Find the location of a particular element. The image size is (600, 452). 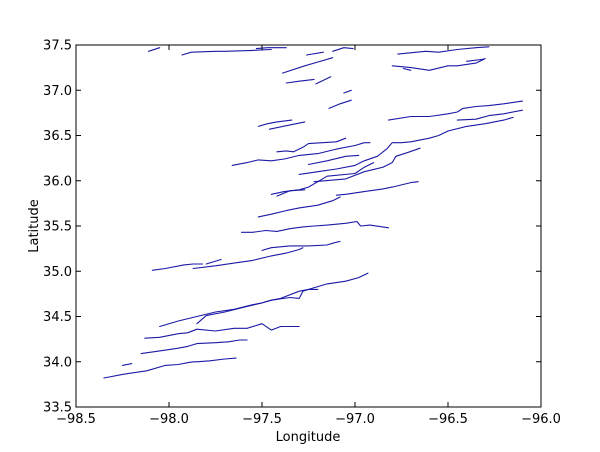

y-tick-label: 36.5 is located at coordinates (57, 136).